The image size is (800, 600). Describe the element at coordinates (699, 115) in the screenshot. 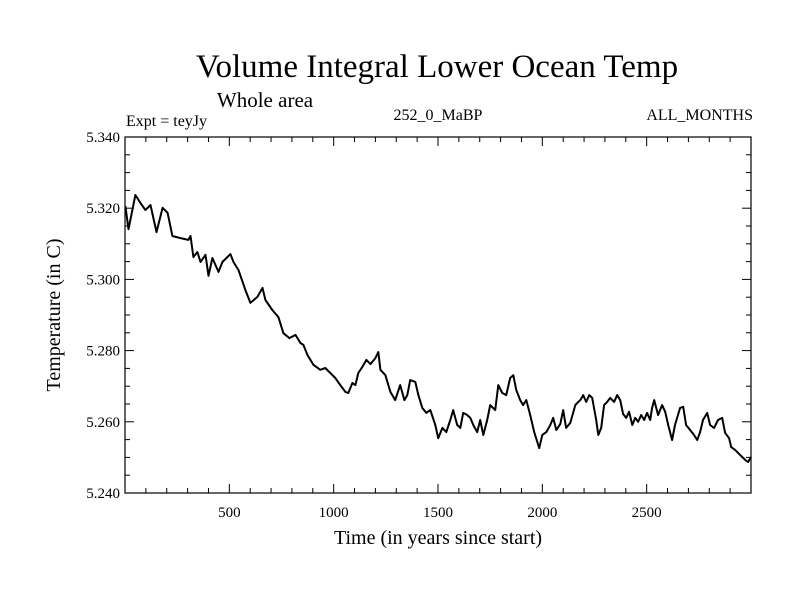

I see `months-label: ALL_MONTHS` at that location.